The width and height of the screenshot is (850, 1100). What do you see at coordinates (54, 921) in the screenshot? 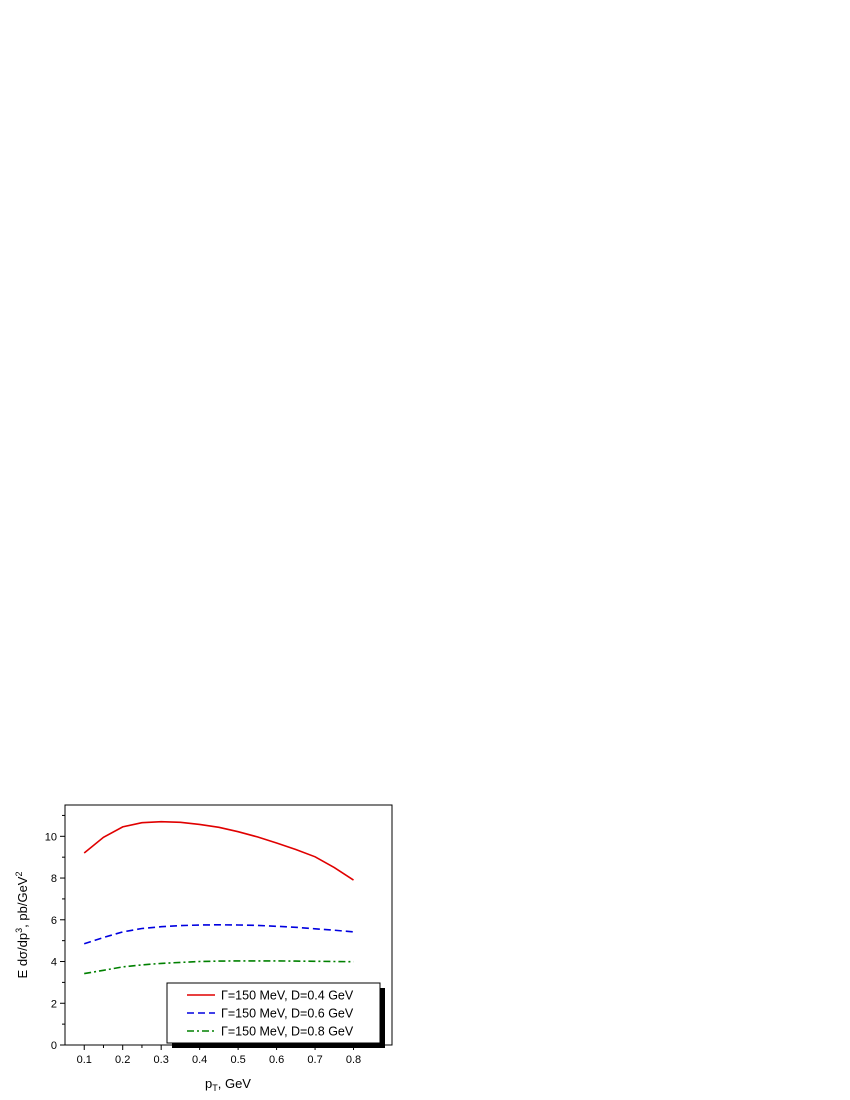
I see `y-tick-label: 6` at bounding box center [54, 921].